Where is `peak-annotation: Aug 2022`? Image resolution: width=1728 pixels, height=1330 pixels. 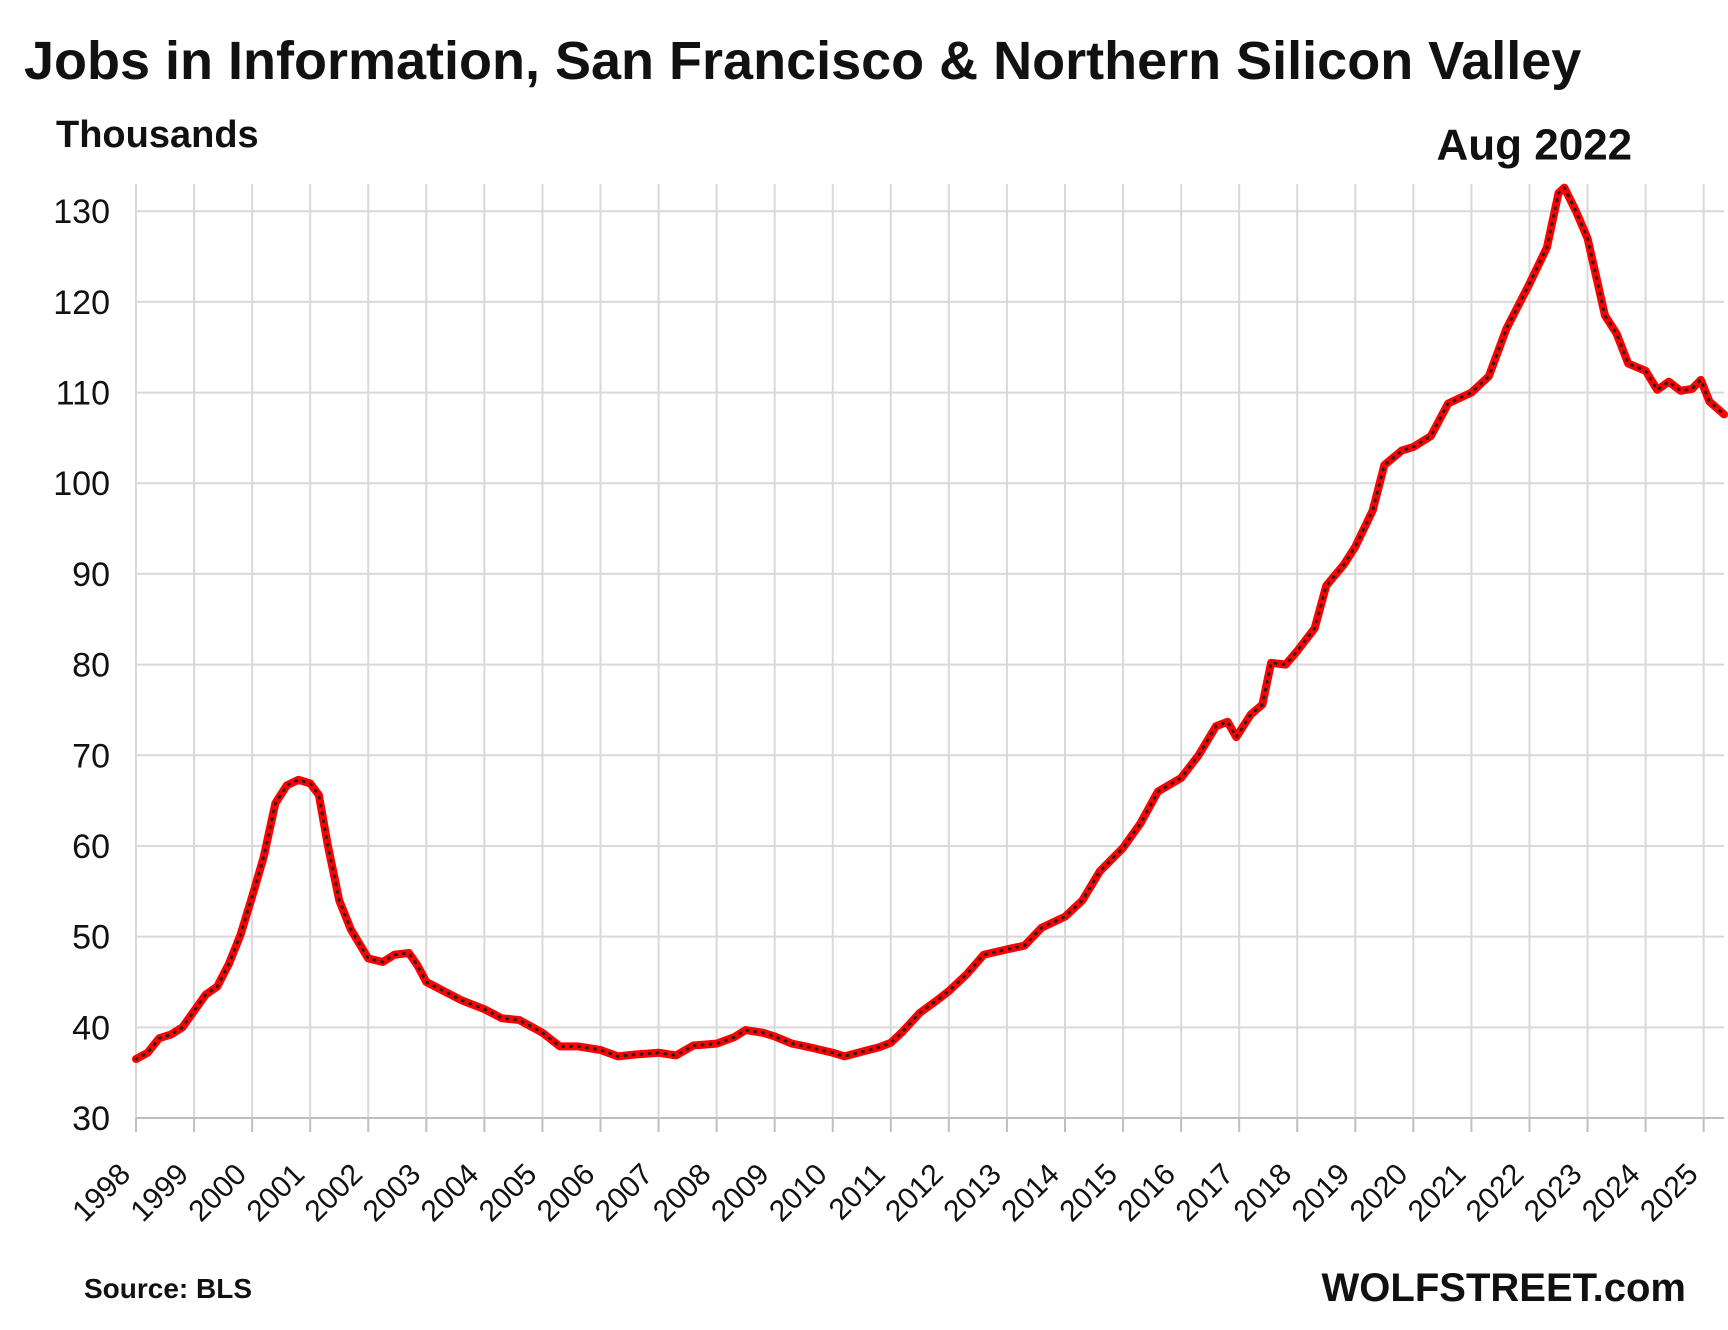
peak-annotation: Aug 2022 is located at coordinates (1535, 145).